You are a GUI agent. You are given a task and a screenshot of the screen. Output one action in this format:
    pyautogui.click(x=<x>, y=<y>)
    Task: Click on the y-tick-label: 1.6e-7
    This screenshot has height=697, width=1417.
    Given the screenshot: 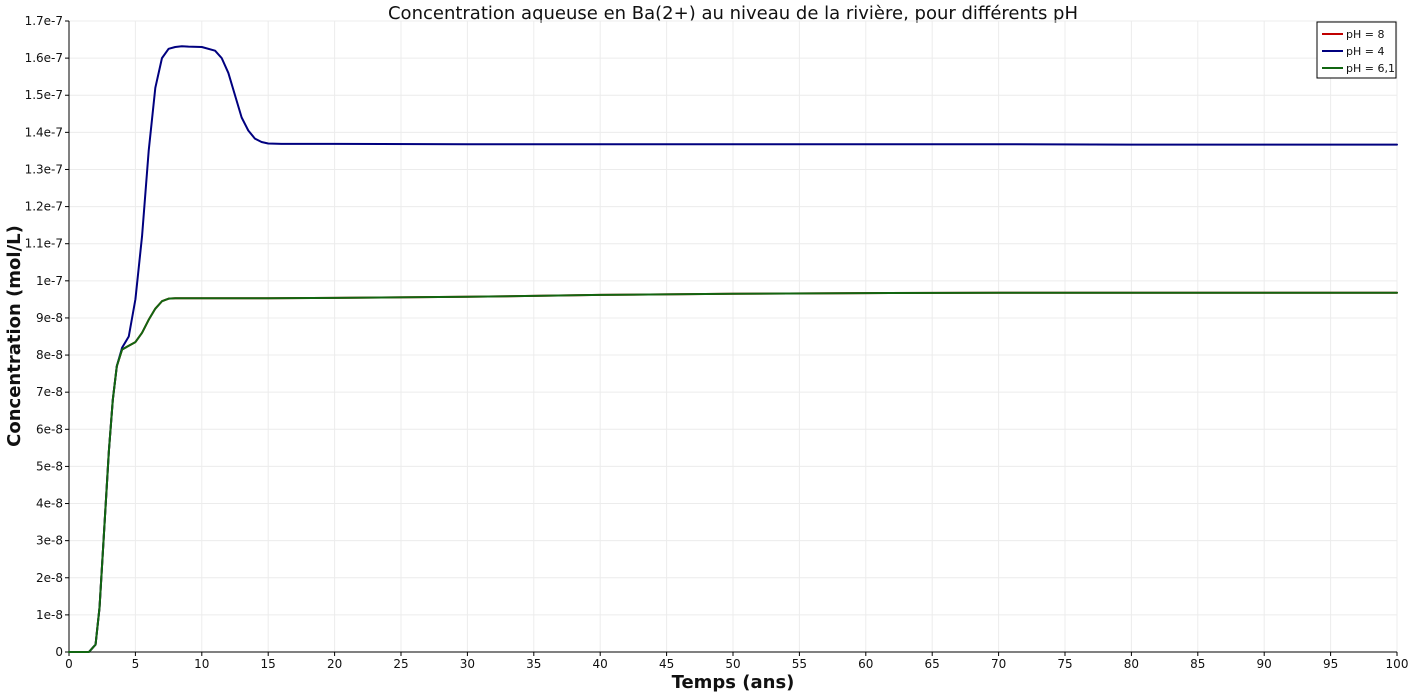 What is the action you would take?
    pyautogui.click(x=44, y=58)
    